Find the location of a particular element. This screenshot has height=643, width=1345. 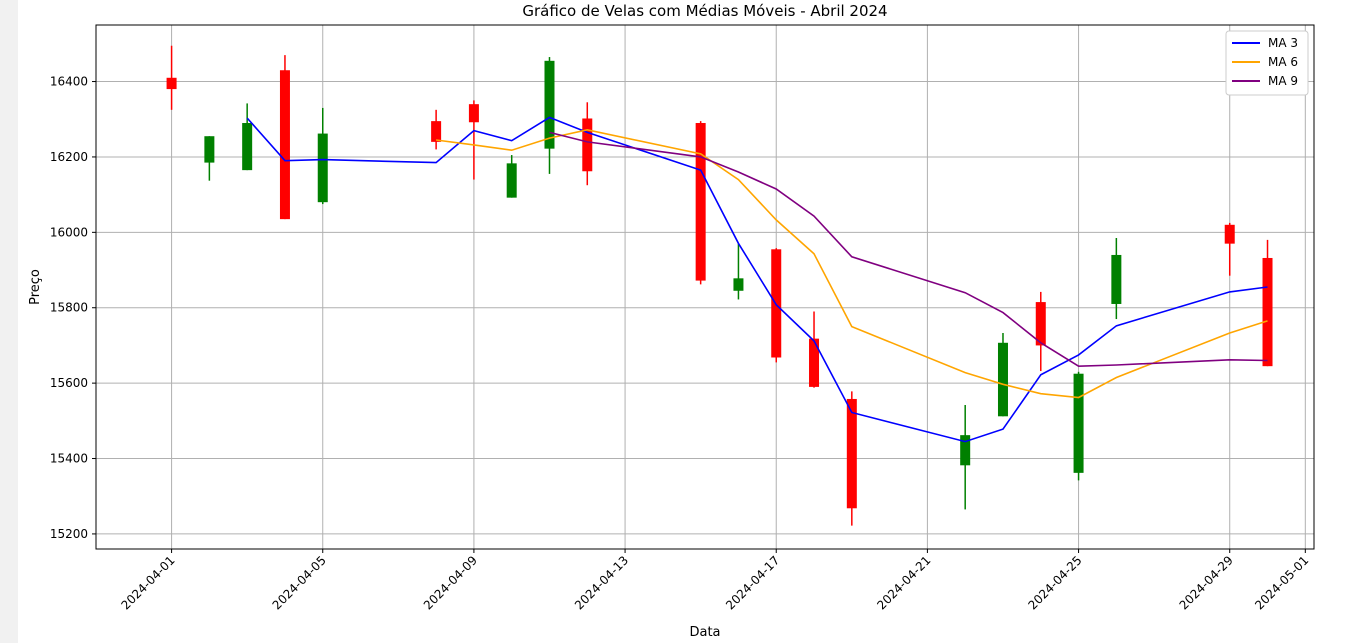

x-tick-label: 2024-04-21 is located at coordinates (903, 582).